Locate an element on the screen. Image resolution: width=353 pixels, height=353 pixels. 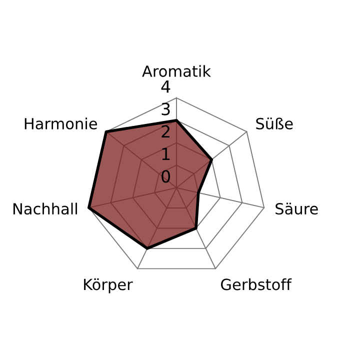
y-tick-label: 2 is located at coordinates (166, 131).